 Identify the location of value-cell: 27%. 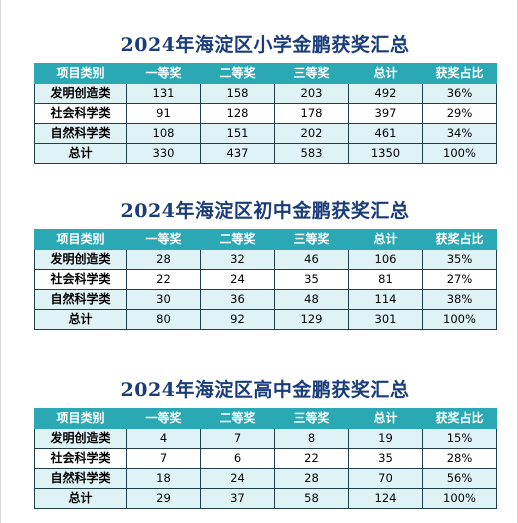
(459, 279).